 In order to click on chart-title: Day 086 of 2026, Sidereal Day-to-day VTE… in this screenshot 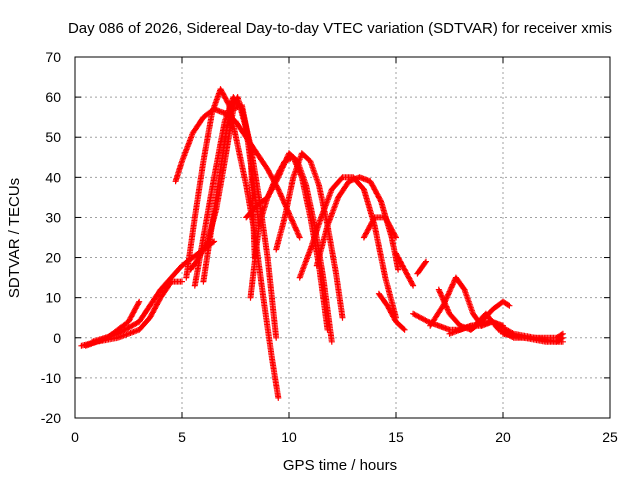, I will do `click(340, 28)`.